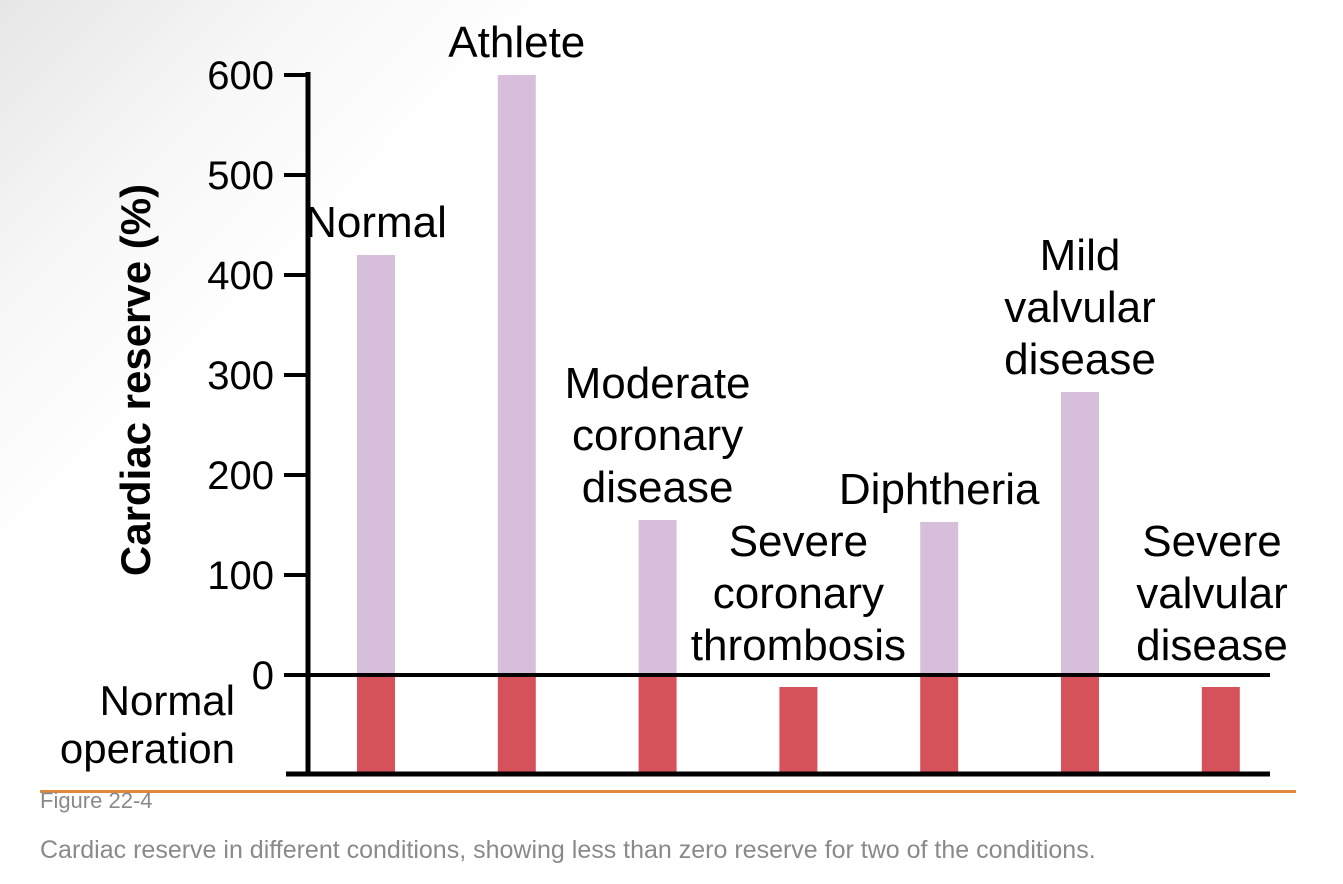 This screenshot has height=884, width=1343. What do you see at coordinates (658, 383) in the screenshot?
I see `category-label-2-line-0: Moderate` at bounding box center [658, 383].